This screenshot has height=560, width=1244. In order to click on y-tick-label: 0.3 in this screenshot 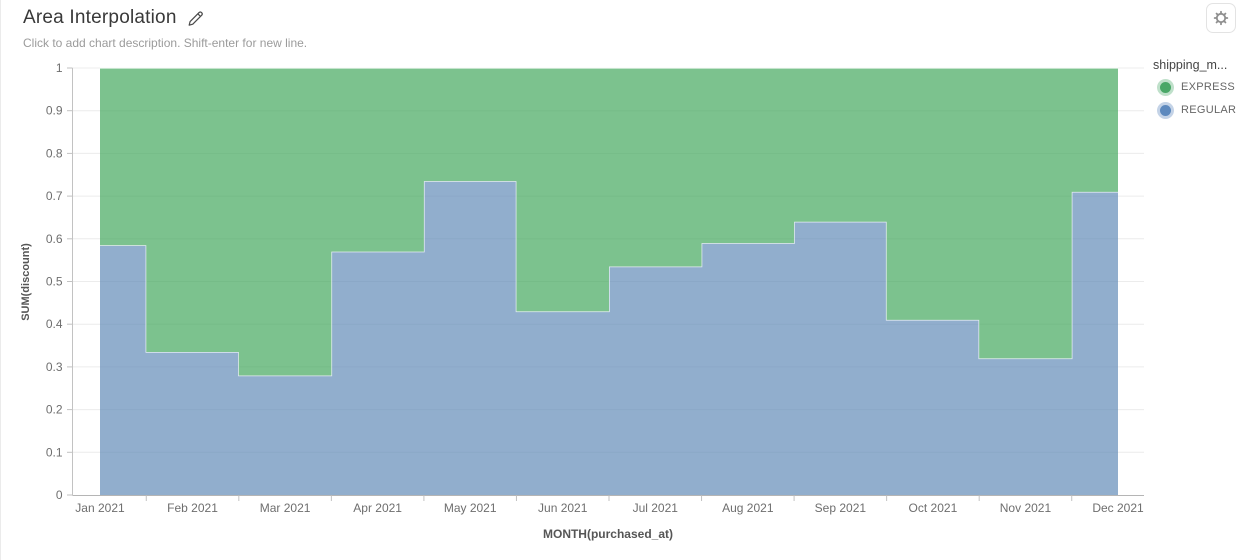, I will do `click(54, 367)`.